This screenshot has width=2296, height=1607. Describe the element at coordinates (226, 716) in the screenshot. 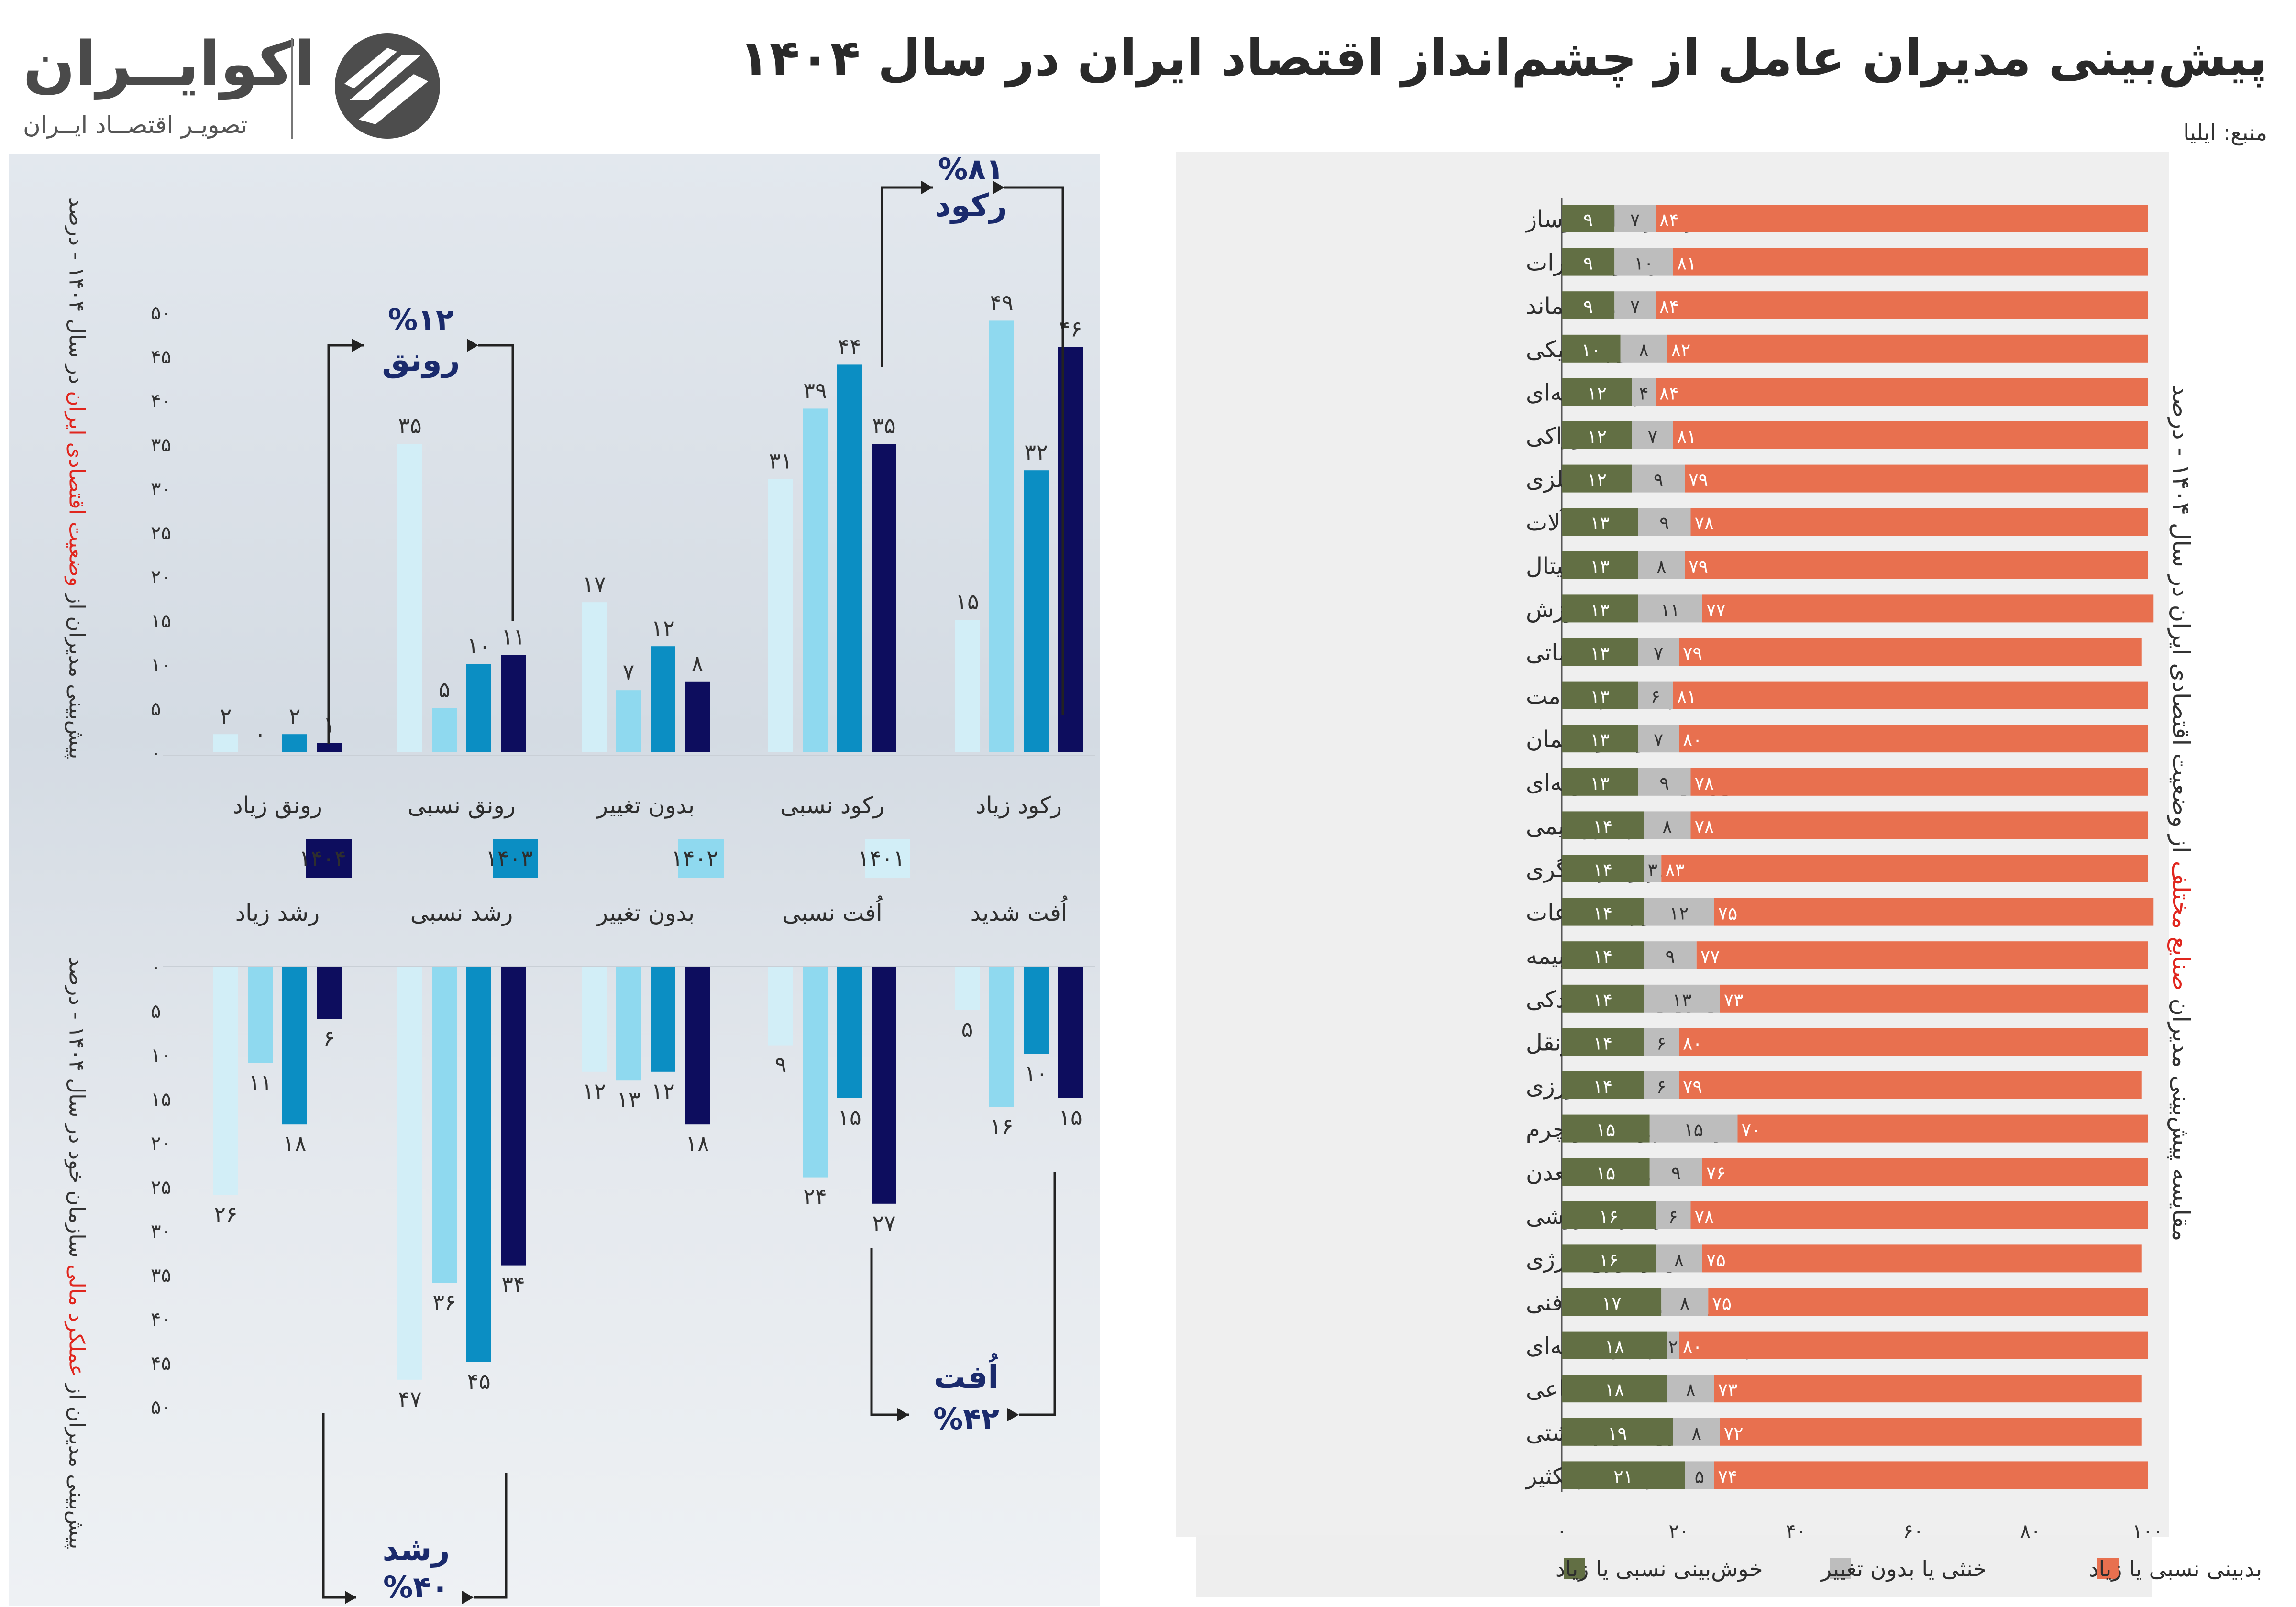

I see `bar-data-label: ۲` at that location.